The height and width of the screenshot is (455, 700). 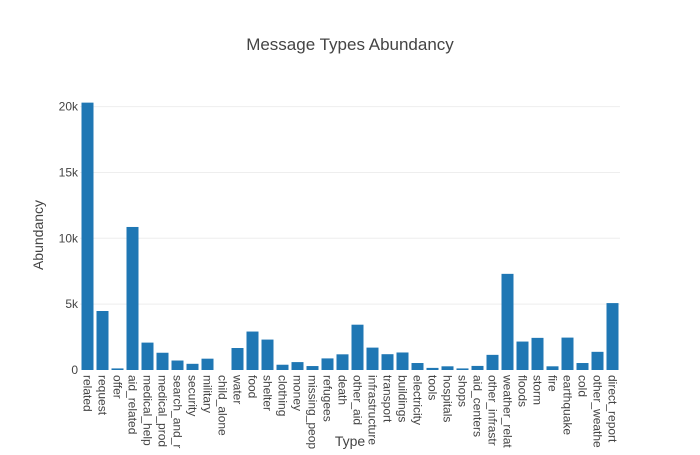 I want to click on bar-water, so click(x=237, y=359).